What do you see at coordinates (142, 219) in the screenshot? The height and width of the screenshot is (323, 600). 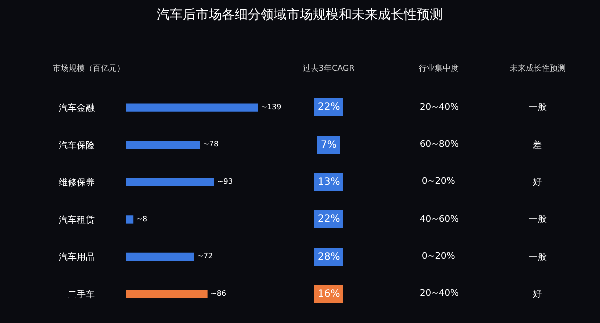 I see `data-label: ~8` at bounding box center [142, 219].